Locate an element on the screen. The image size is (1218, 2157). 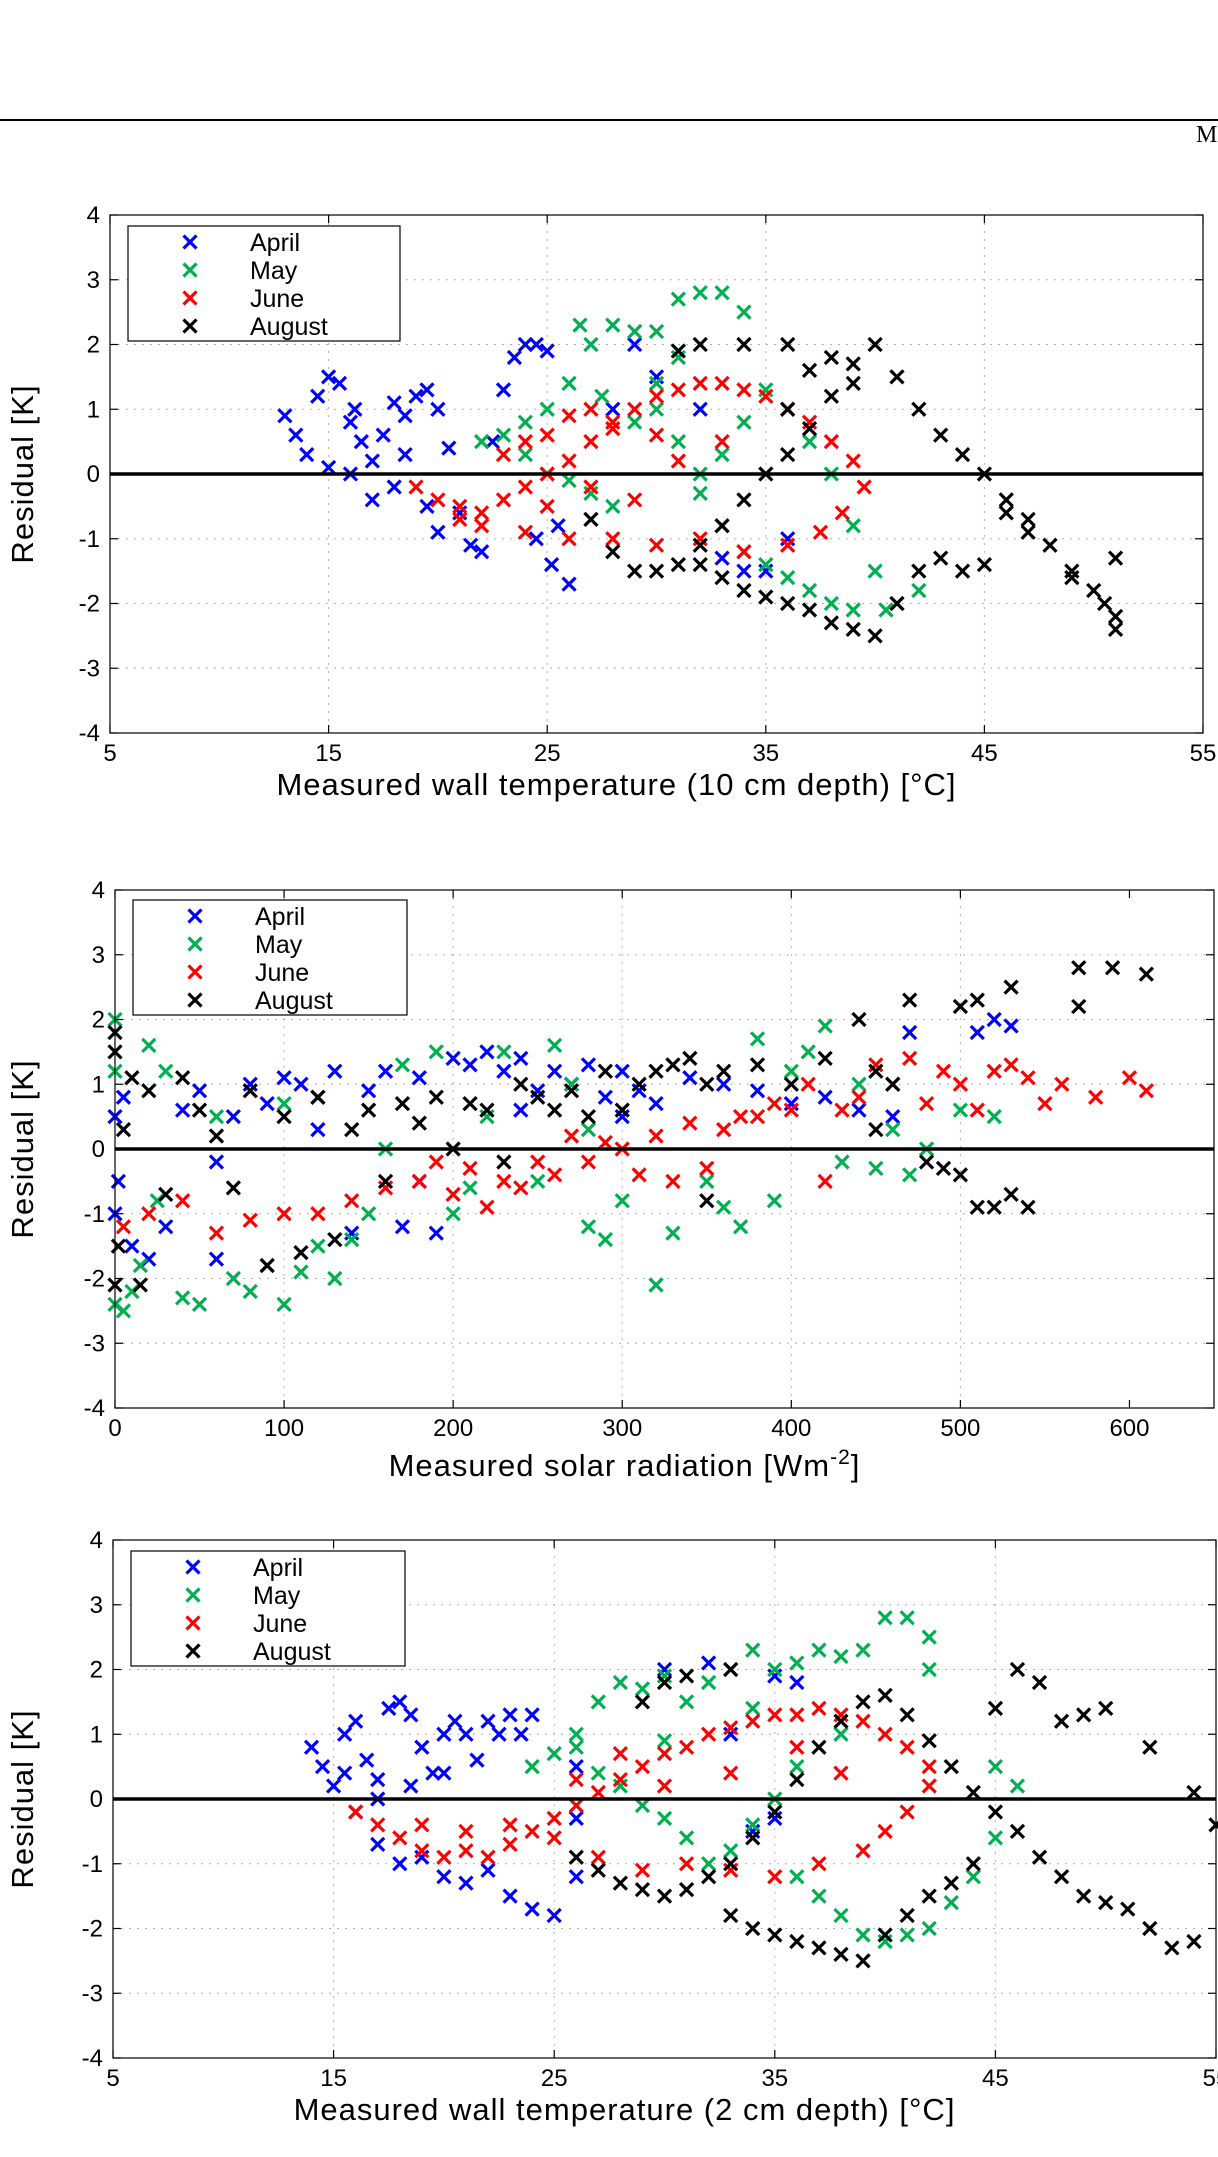
x-axis-label: Measured solar radiation [Wm-2] is located at coordinates (625, 1464).